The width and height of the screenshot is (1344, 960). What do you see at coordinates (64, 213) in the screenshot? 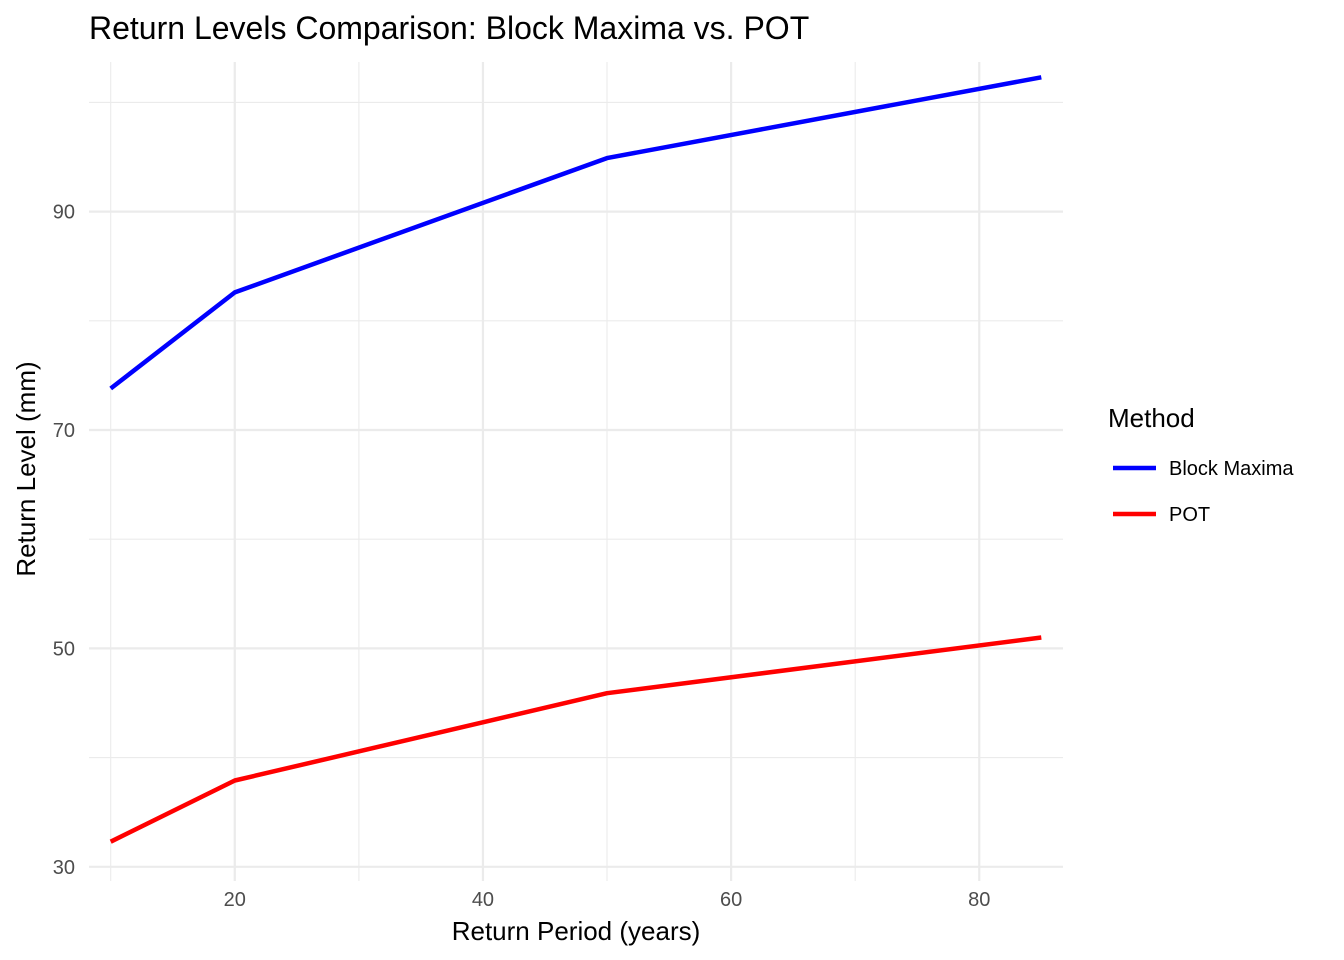
I see `y-tick-label: 90` at bounding box center [64, 213].